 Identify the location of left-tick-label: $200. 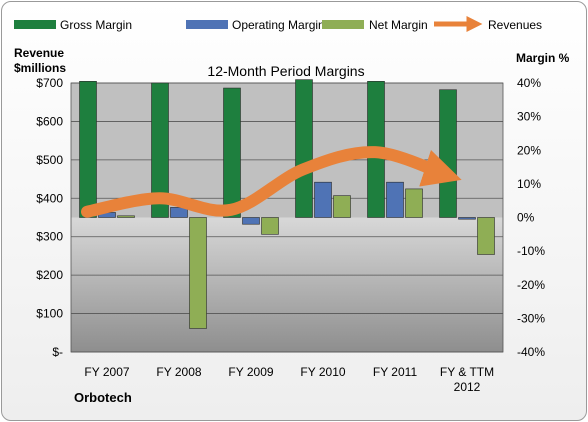
(49, 275).